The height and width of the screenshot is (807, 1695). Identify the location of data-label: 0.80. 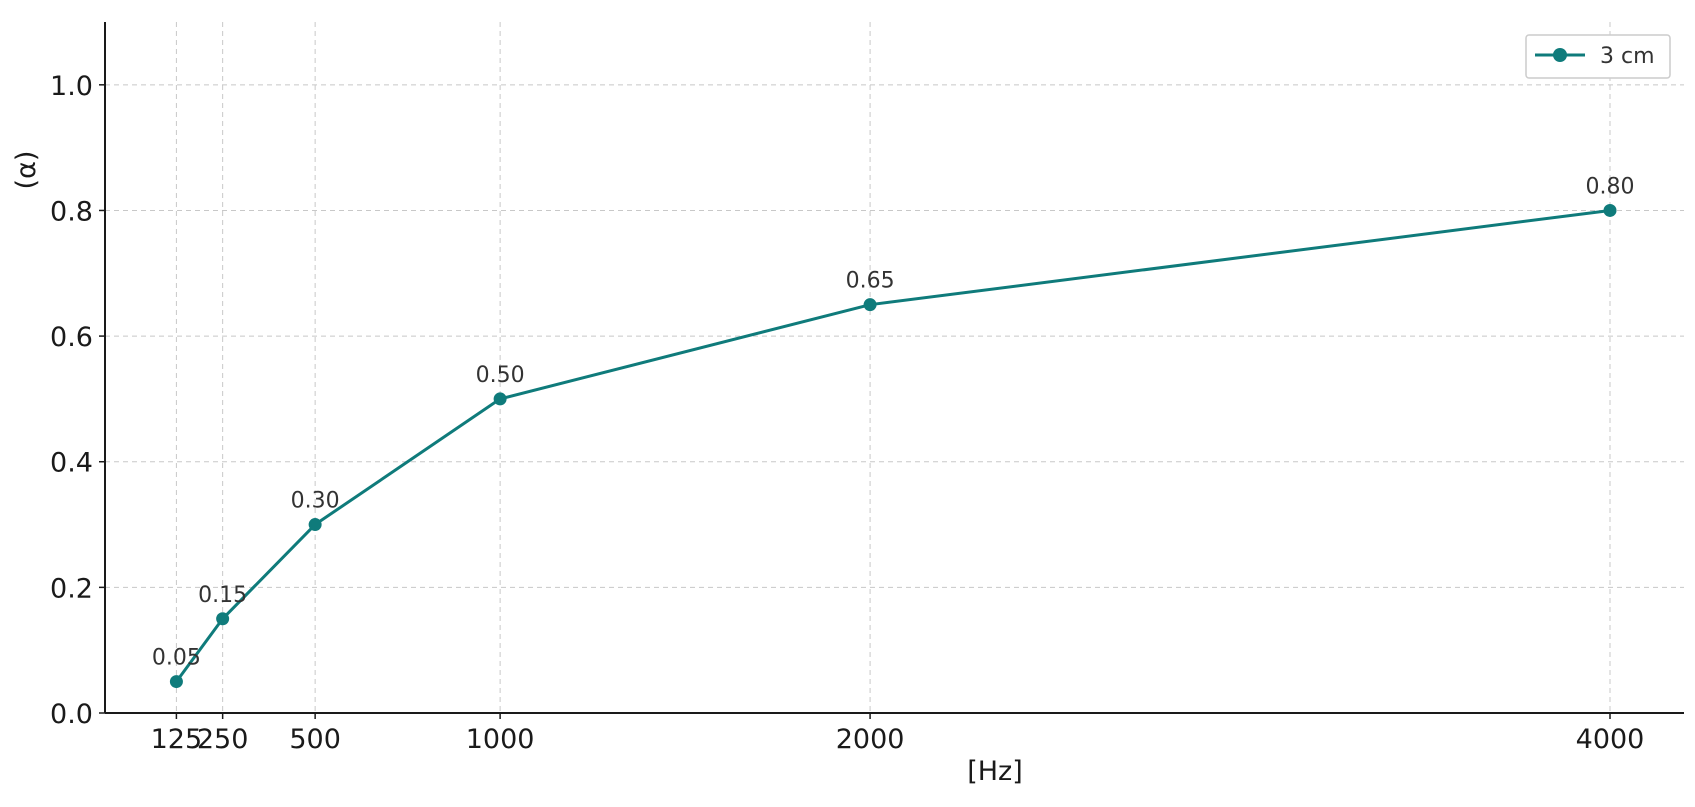
(1610, 186).